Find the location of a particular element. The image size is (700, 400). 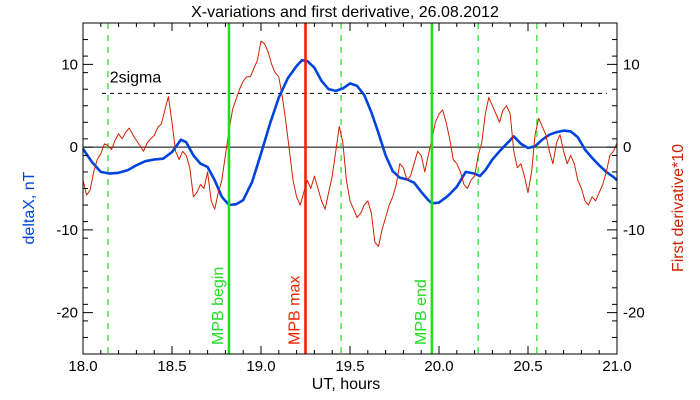

y-tick-label-right: -20 is located at coordinates (634, 313).